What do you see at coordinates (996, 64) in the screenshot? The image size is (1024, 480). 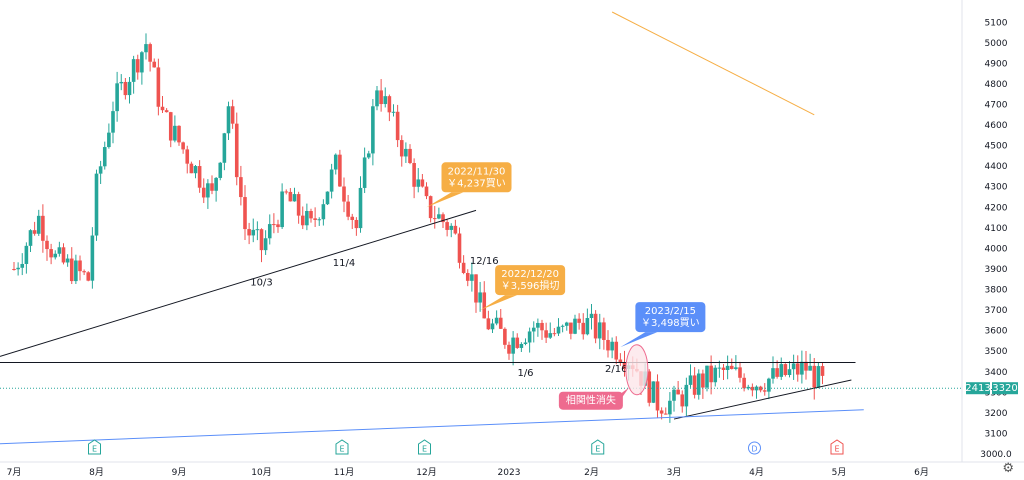 I see `y-tick-label: 4900` at bounding box center [996, 64].